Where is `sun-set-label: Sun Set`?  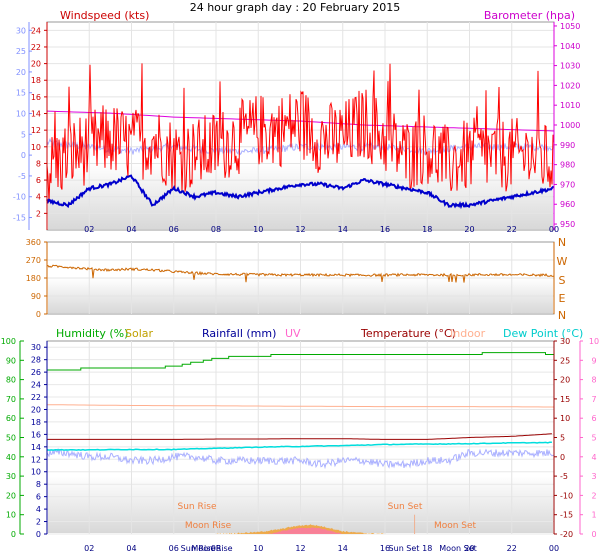 sun-set-label: Sun Set is located at coordinates (405, 507).